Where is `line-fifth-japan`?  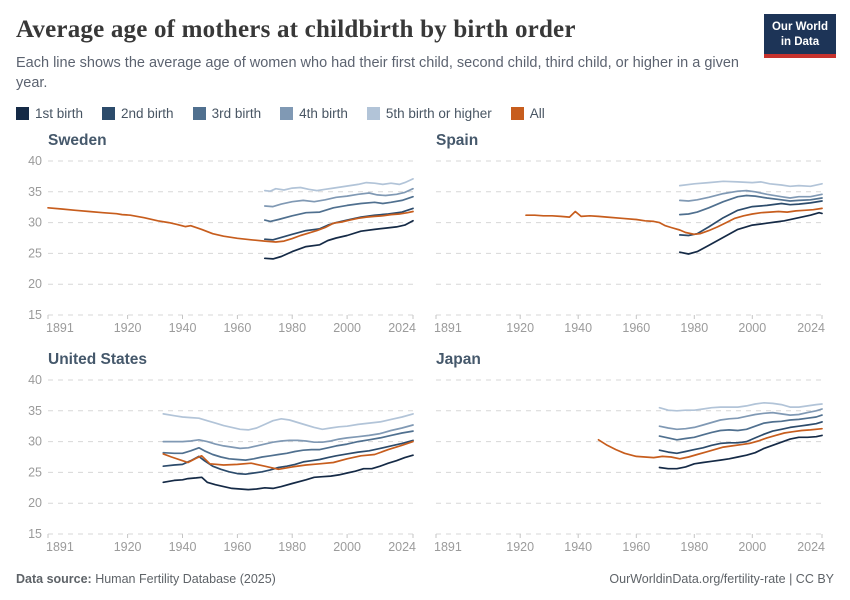 line-fifth-japan is located at coordinates (740, 406).